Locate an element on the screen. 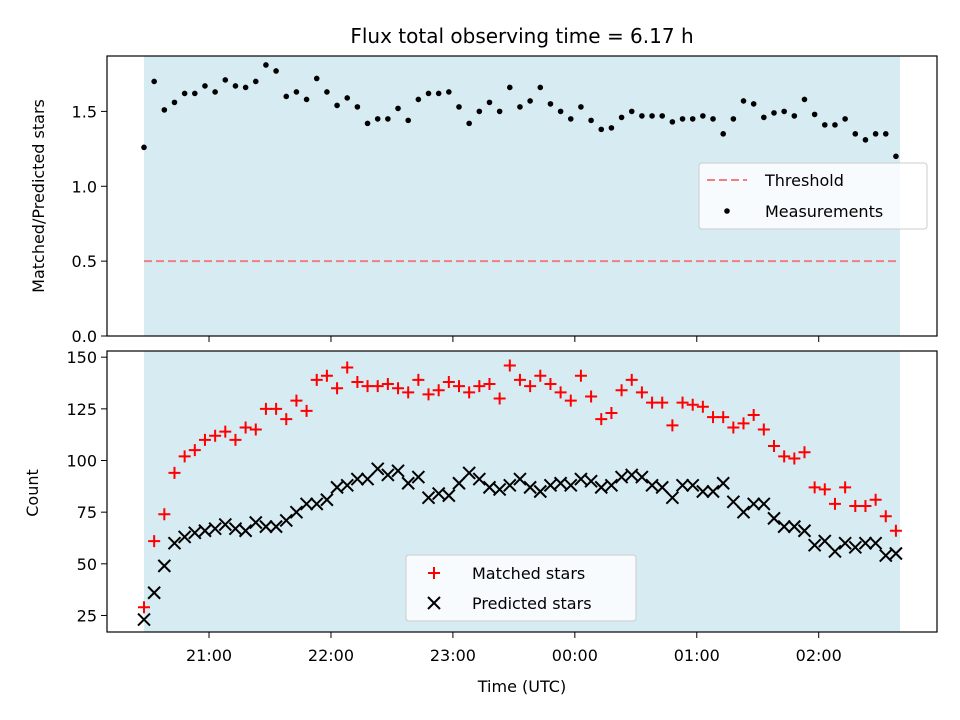 Image resolution: width=960 pixels, height=720 pixels. top-x-ticks is located at coordinates (514, 339).